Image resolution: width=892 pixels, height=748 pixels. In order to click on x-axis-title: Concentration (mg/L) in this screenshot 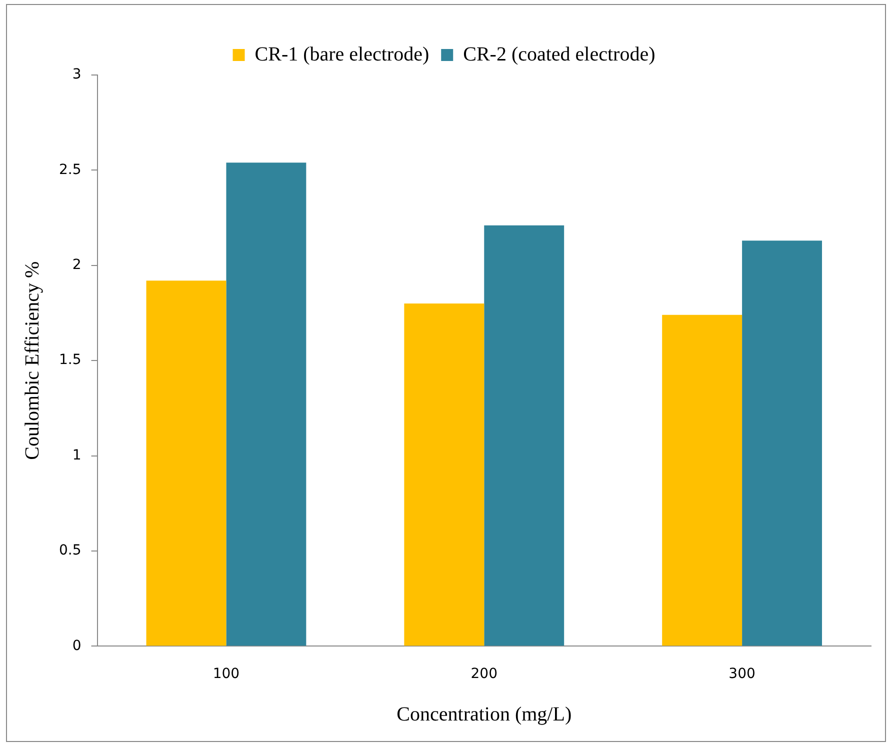, I will do `click(484, 714)`.